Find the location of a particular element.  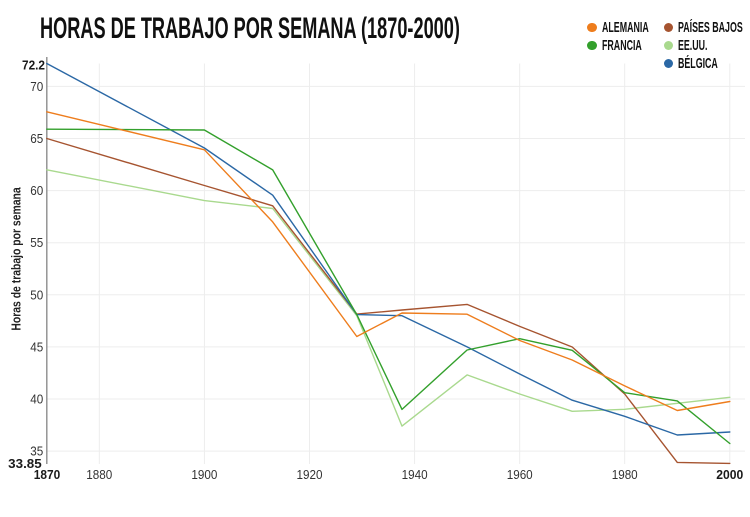

svg-text: 1960 is located at coordinates (520, 474).